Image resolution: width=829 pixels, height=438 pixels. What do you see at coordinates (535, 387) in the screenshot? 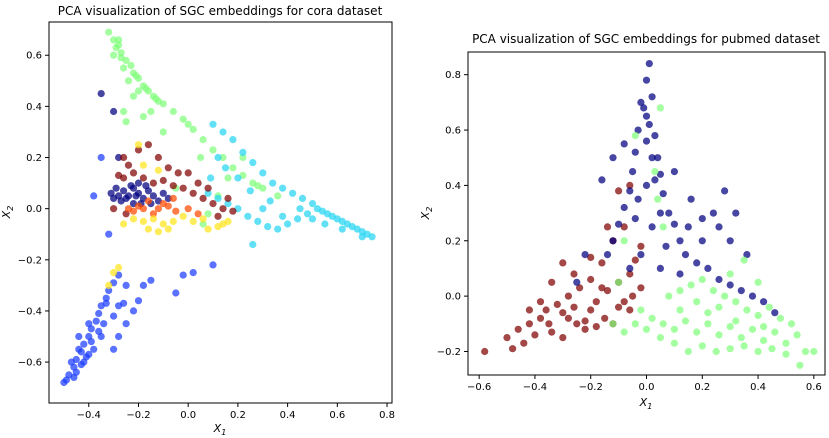
I see `pubmed-x-tick-label-1: −0.4` at bounding box center [535, 387].